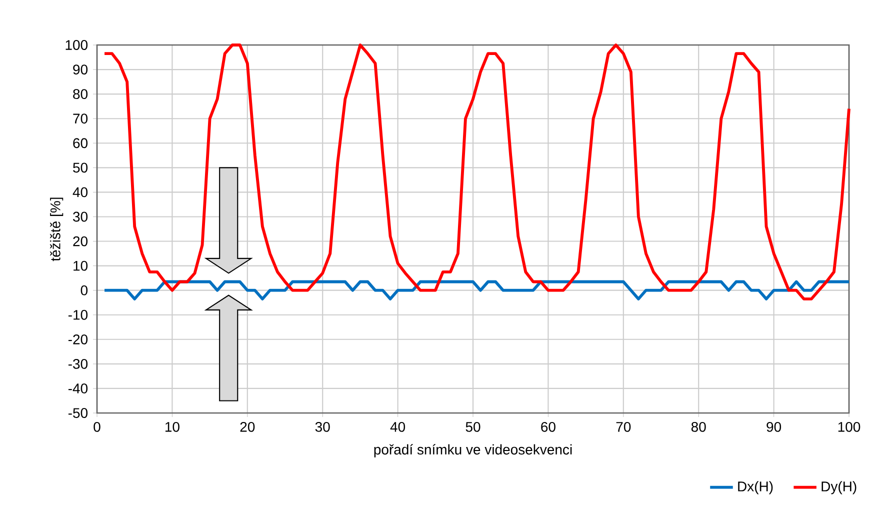 Image resolution: width=873 pixels, height=508 pixels. Describe the element at coordinates (623, 427) in the screenshot. I see `x-tick-label: 70` at that location.